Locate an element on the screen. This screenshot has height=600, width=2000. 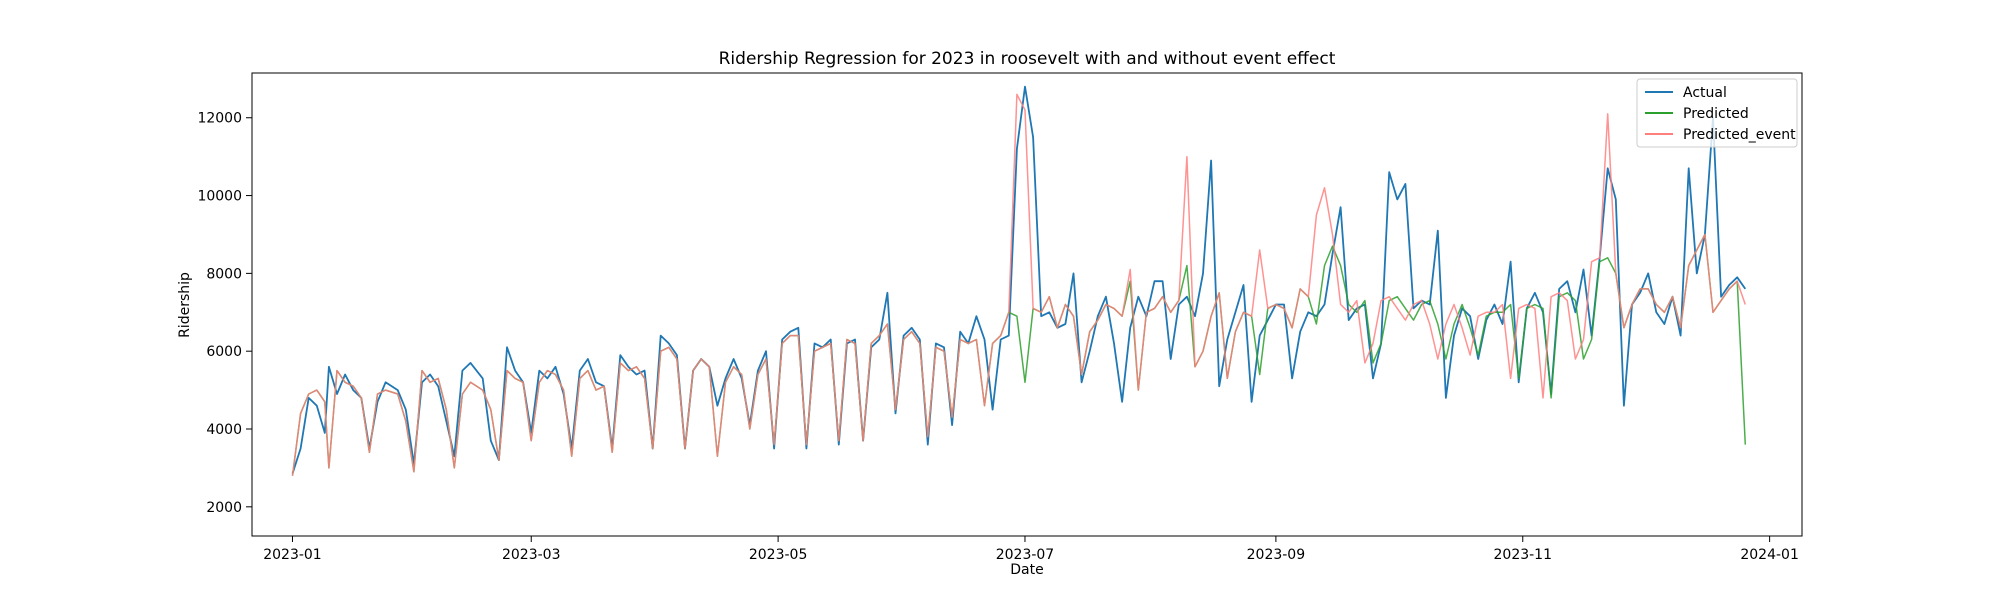
x-tick-label: 2024-01 is located at coordinates (1769, 555).